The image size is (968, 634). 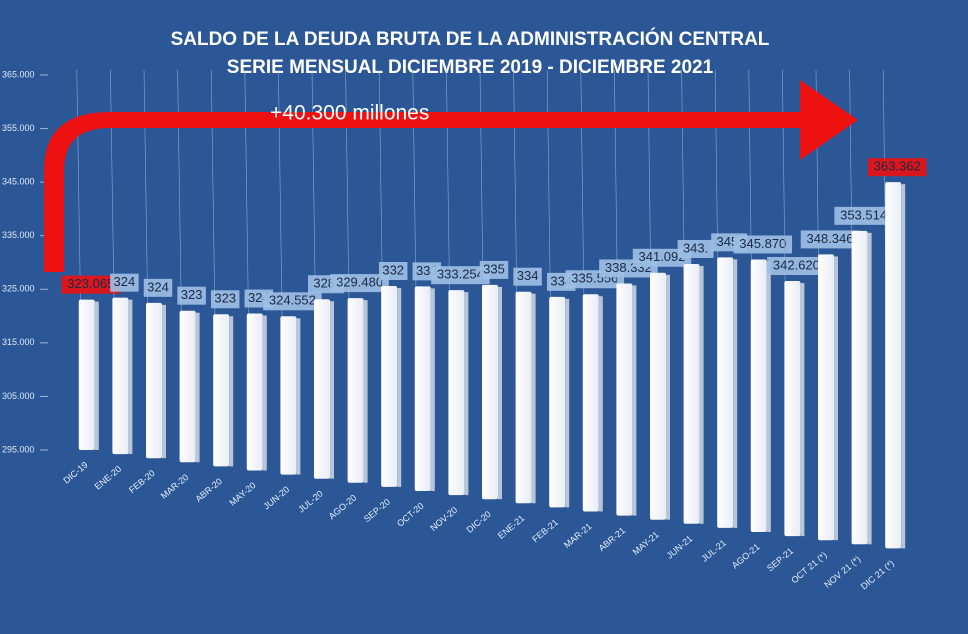 What do you see at coordinates (208, 490) in the screenshot?
I see `x-tick-label: ABR-20` at bounding box center [208, 490].